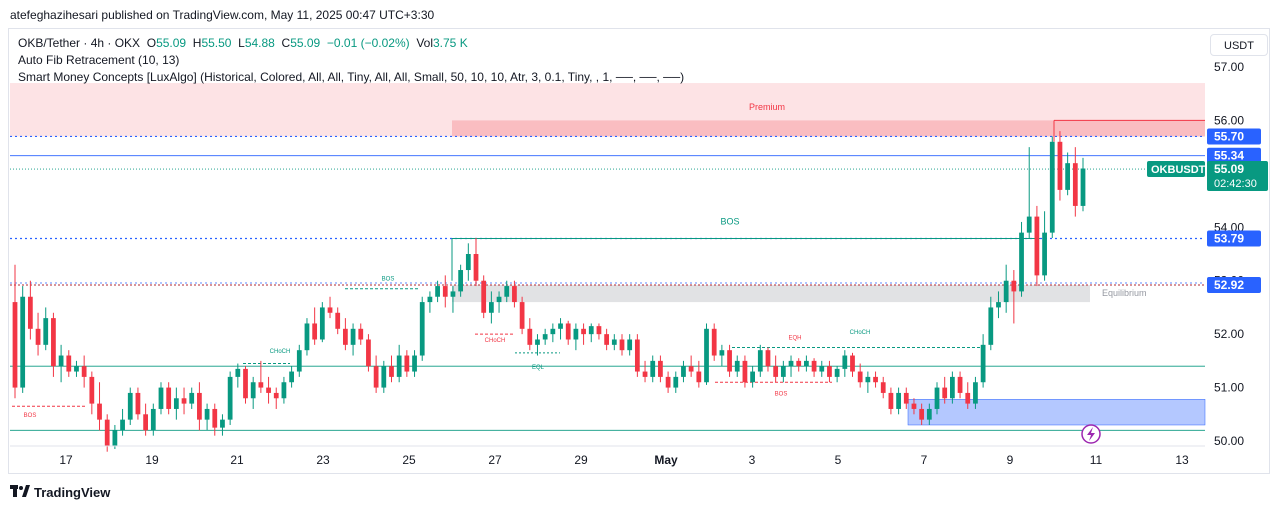  What do you see at coordinates (1229, 334) in the screenshot?
I see `y-tick-label: 52.00` at bounding box center [1229, 334].